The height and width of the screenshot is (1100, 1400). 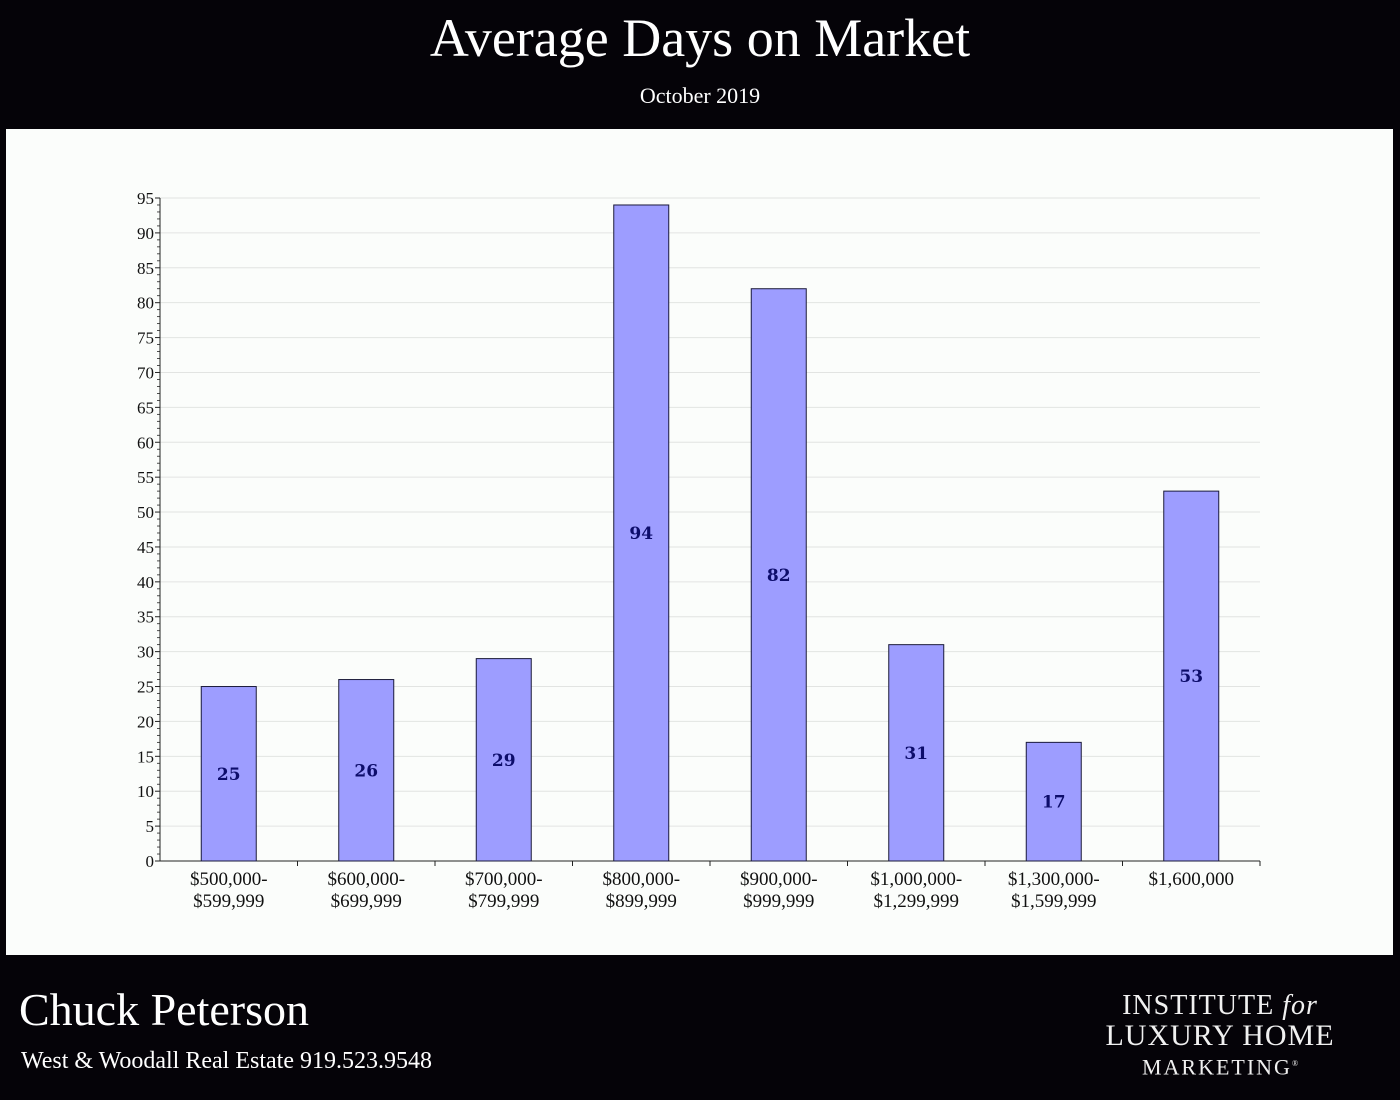 What do you see at coordinates (145, 268) in the screenshot?
I see `y-tick-label: 85` at bounding box center [145, 268].